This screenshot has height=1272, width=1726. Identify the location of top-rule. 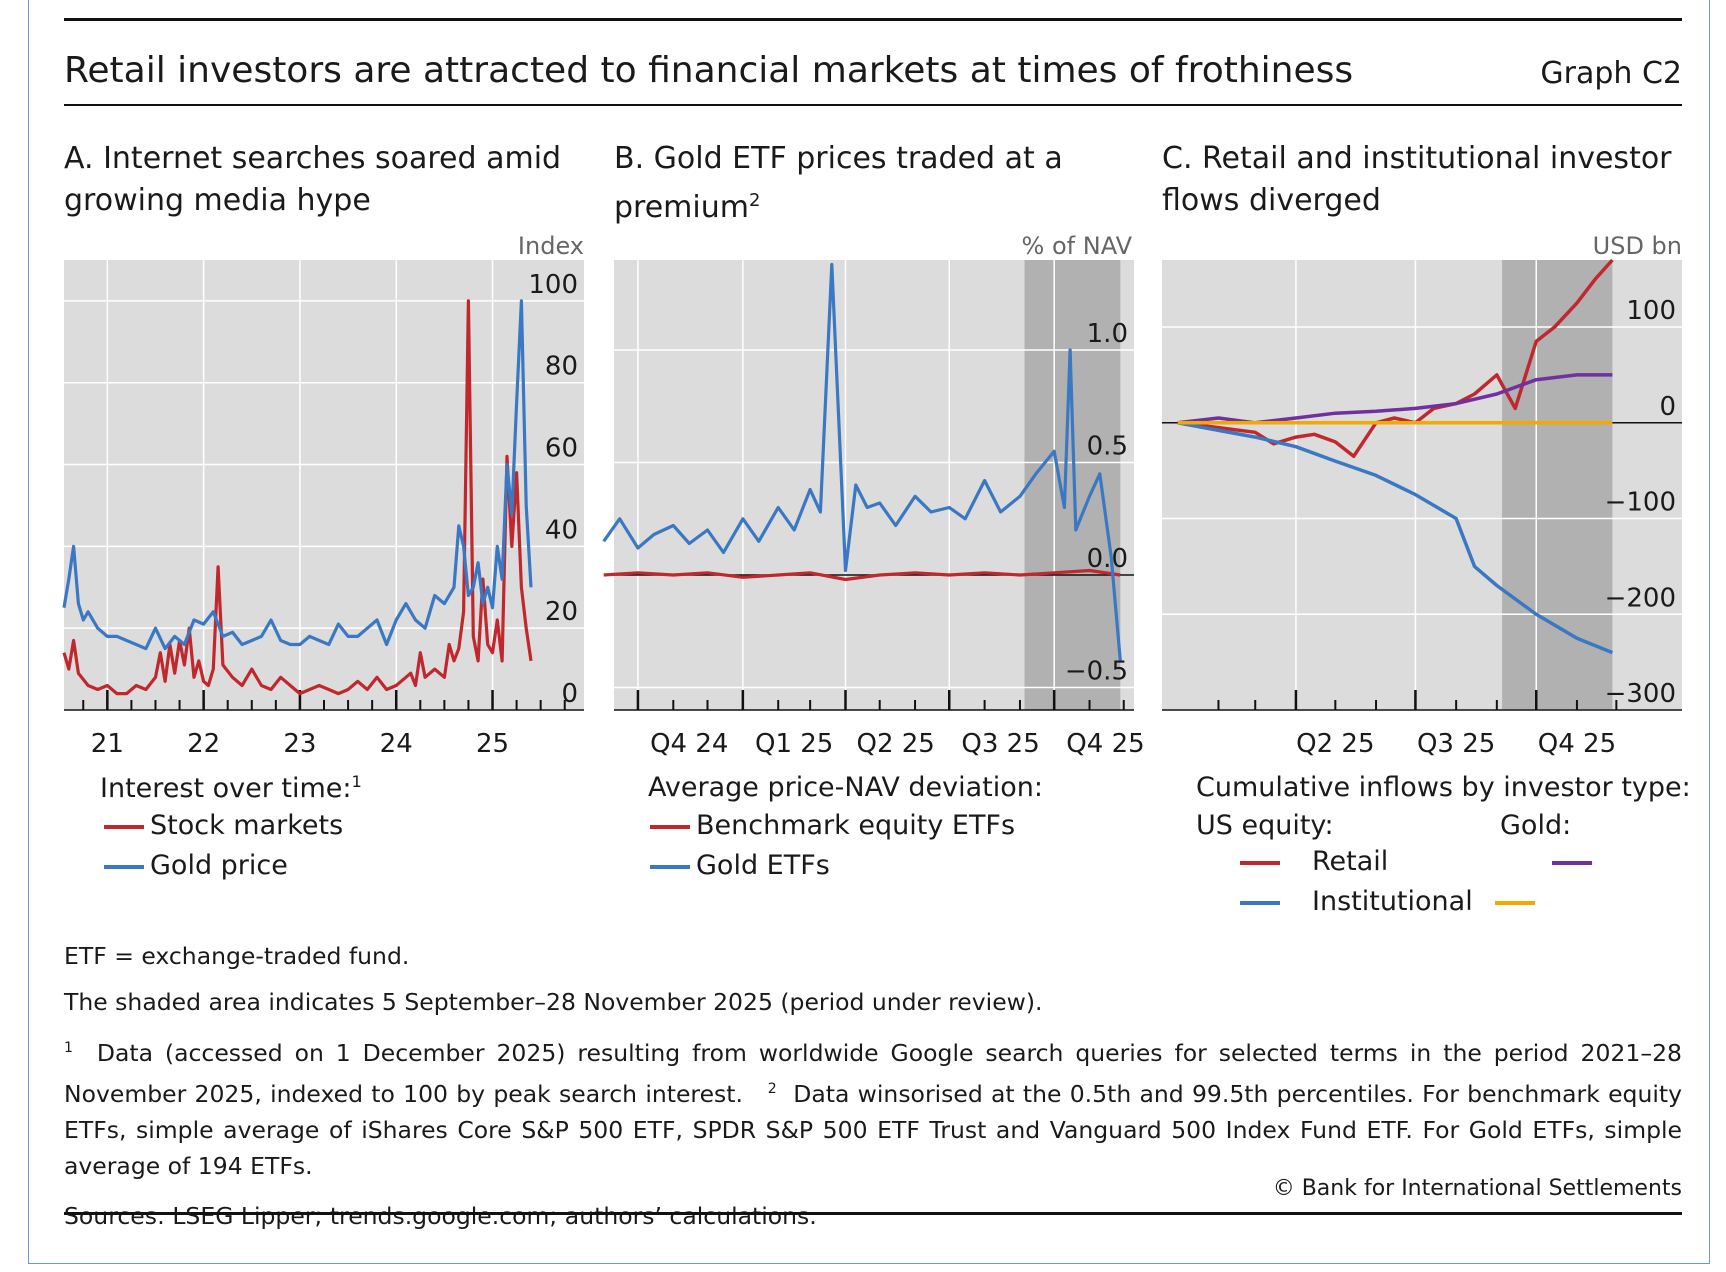
(873, 19).